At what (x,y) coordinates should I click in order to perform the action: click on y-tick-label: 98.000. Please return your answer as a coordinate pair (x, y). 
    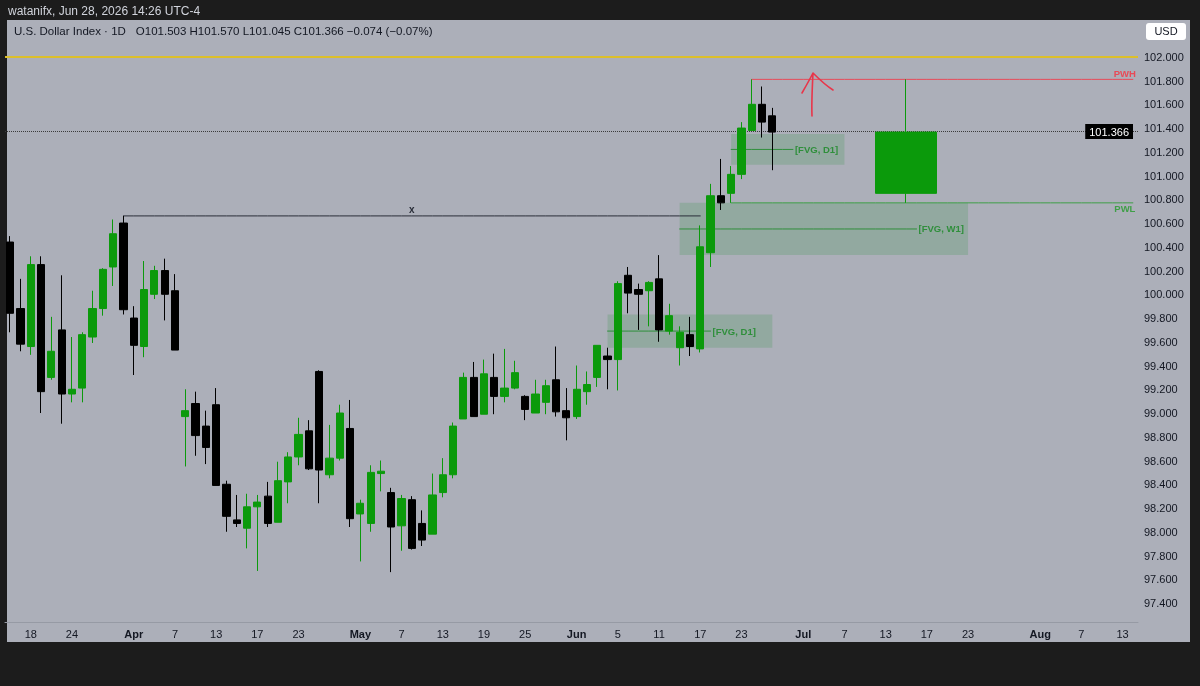
    Looking at the image, I should click on (1161, 531).